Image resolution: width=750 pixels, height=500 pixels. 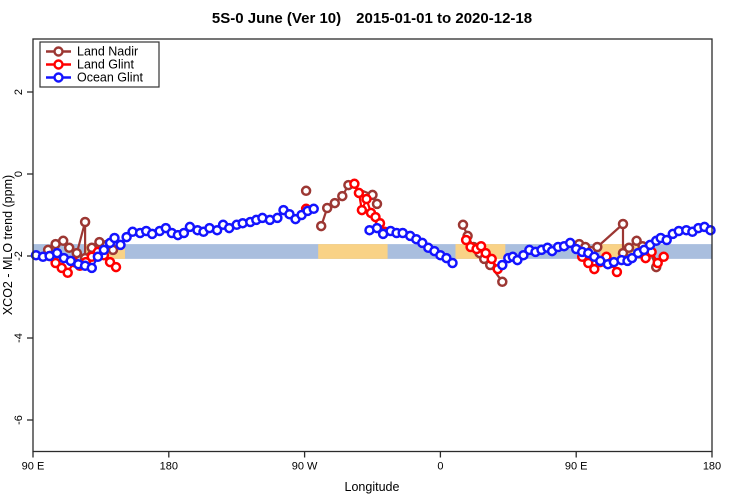 What do you see at coordinates (19, 338) in the screenshot?
I see `y-tick-label: -4` at bounding box center [19, 338].